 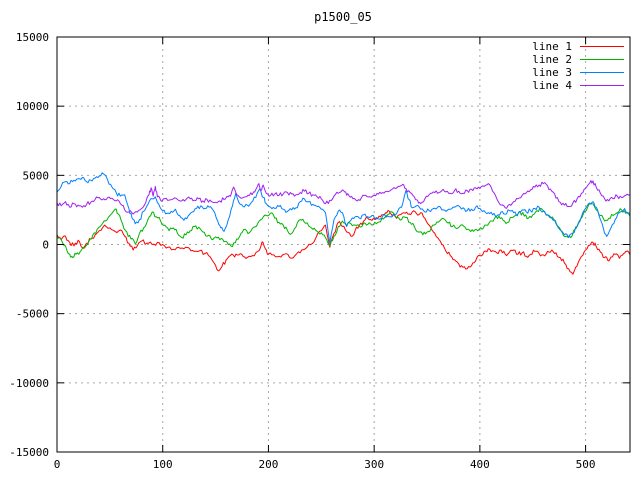 I want to click on y-tick-label: 0, so click(x=45, y=245).